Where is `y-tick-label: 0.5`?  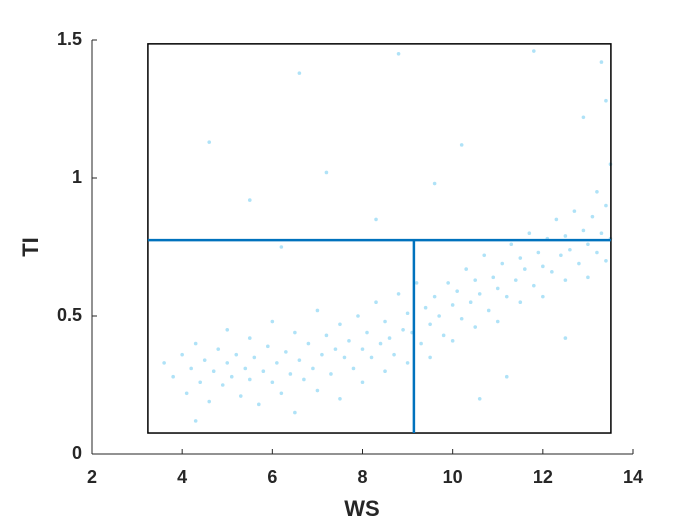 y-tick-label: 0.5 is located at coordinates (69, 315).